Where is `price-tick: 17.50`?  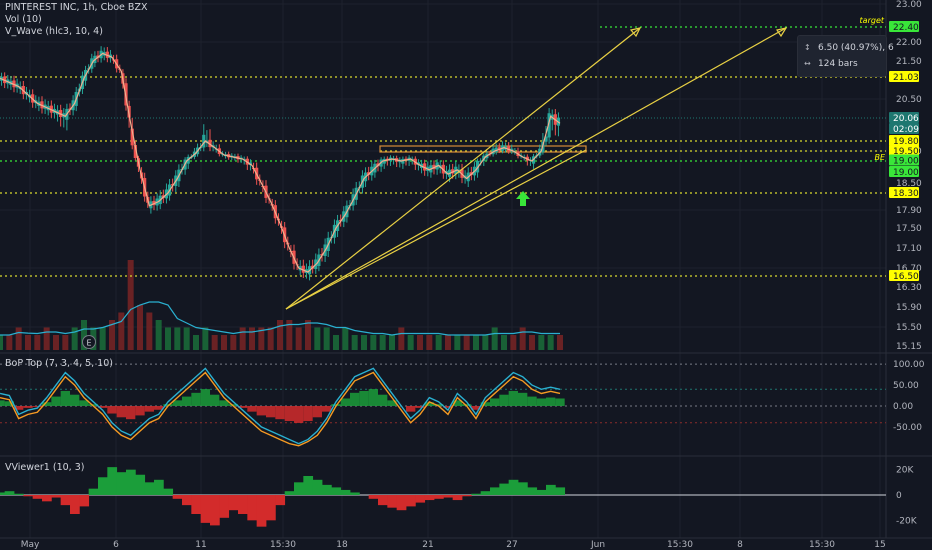 price-tick: 17.50 is located at coordinates (909, 229).